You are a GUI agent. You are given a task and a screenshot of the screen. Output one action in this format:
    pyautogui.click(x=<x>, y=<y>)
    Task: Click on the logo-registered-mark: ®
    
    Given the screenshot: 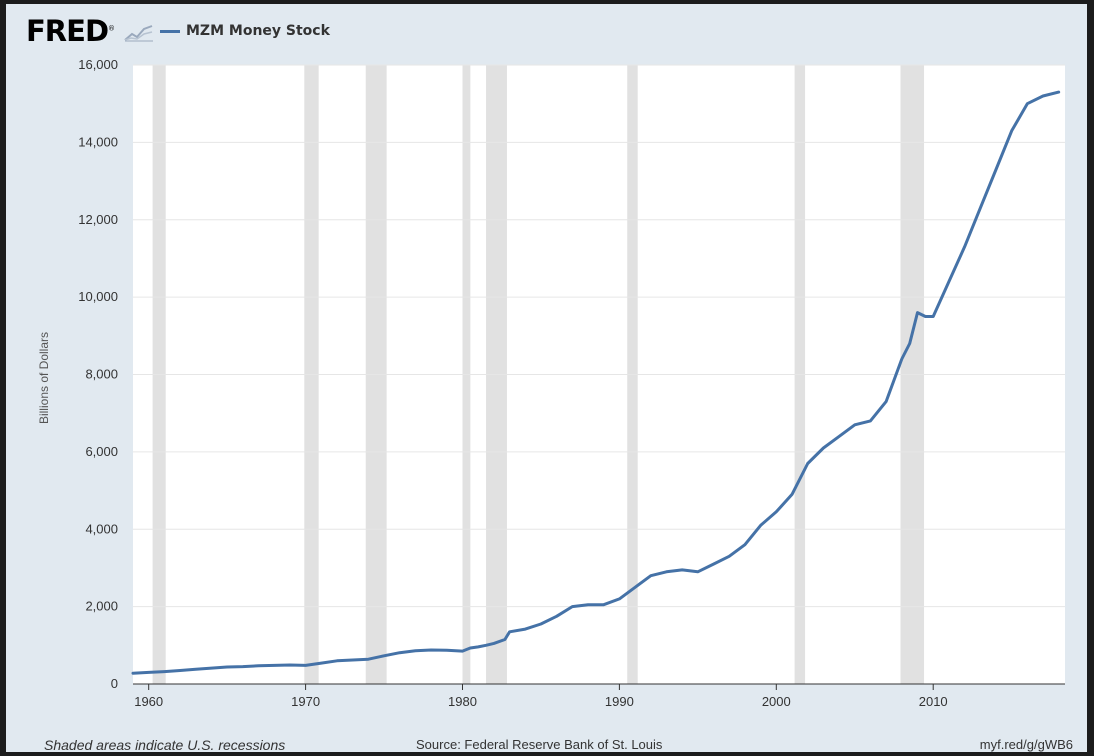 What is the action you would take?
    pyautogui.click(x=111, y=28)
    